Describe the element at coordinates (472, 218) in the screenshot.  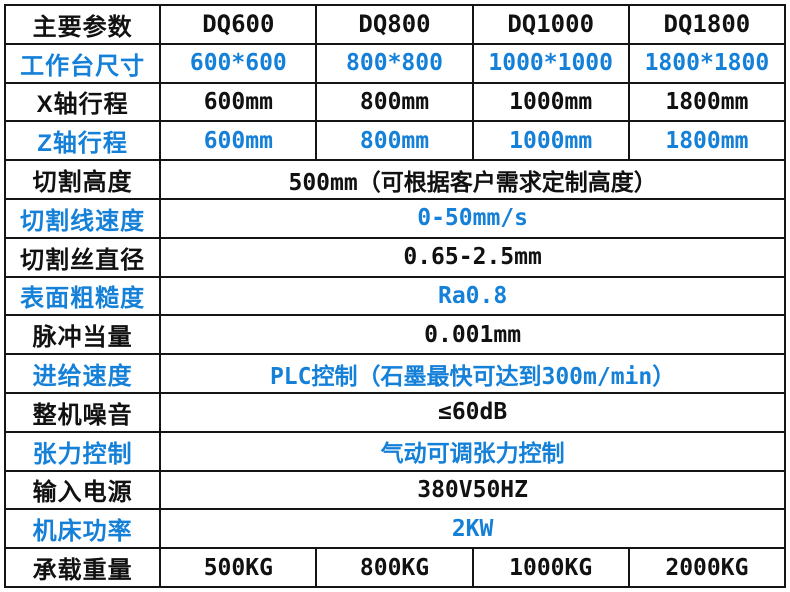
I see `row-value-merged: 0-50mm/s` at that location.